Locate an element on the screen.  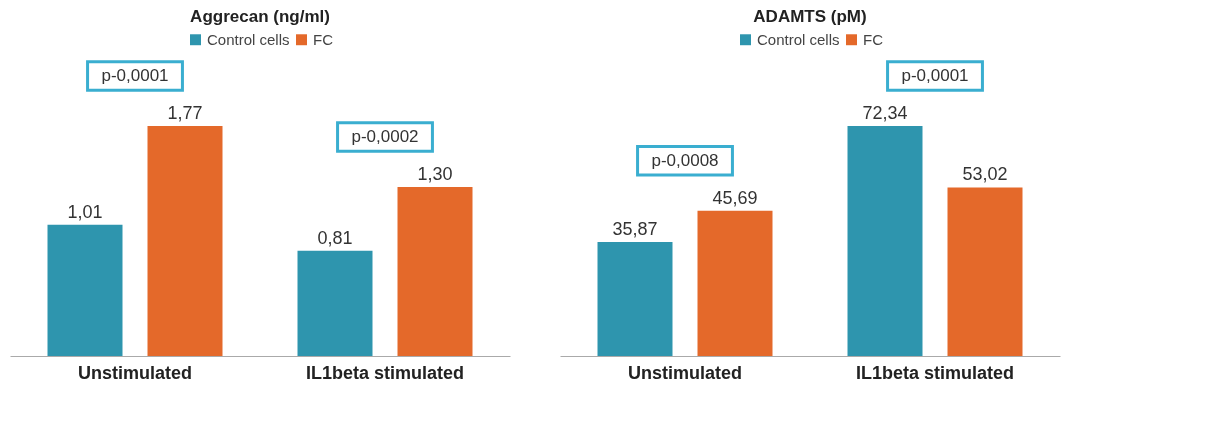
data-label: 1,01 is located at coordinates (85, 211).